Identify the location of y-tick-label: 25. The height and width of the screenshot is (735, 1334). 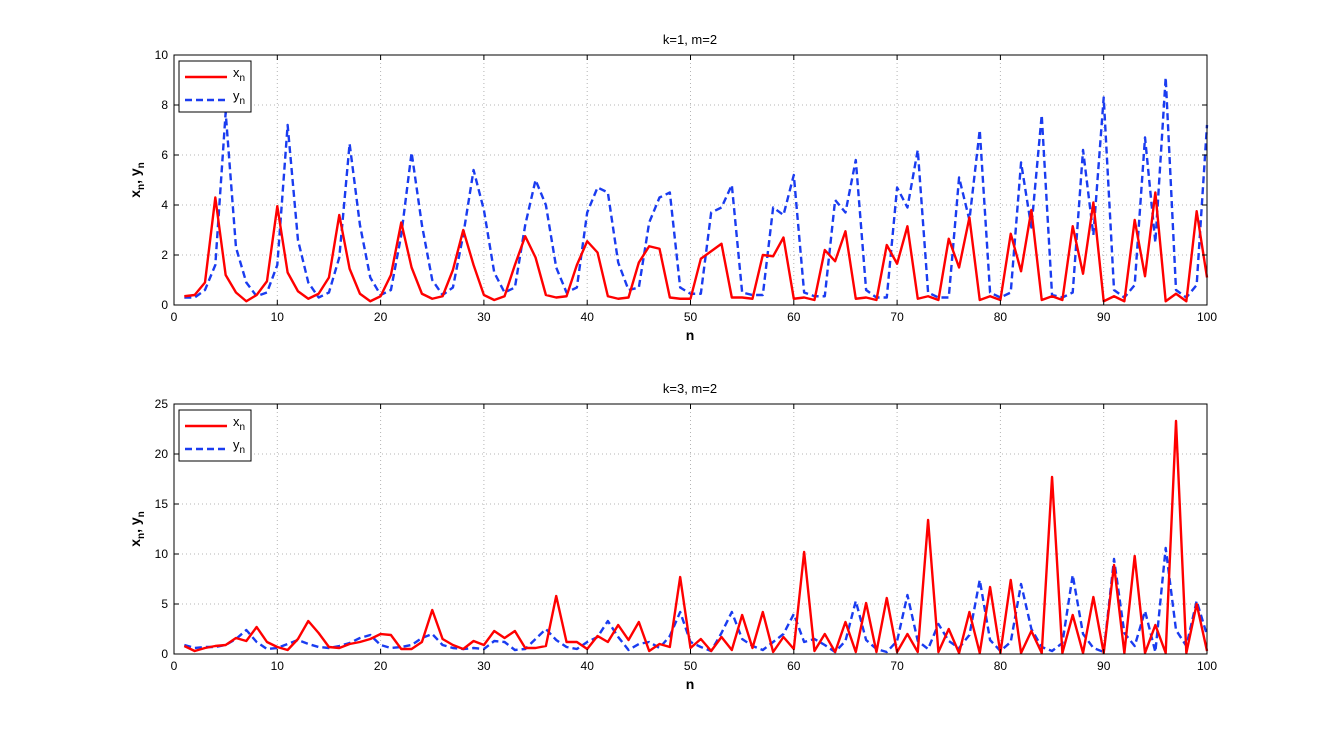
(162, 404).